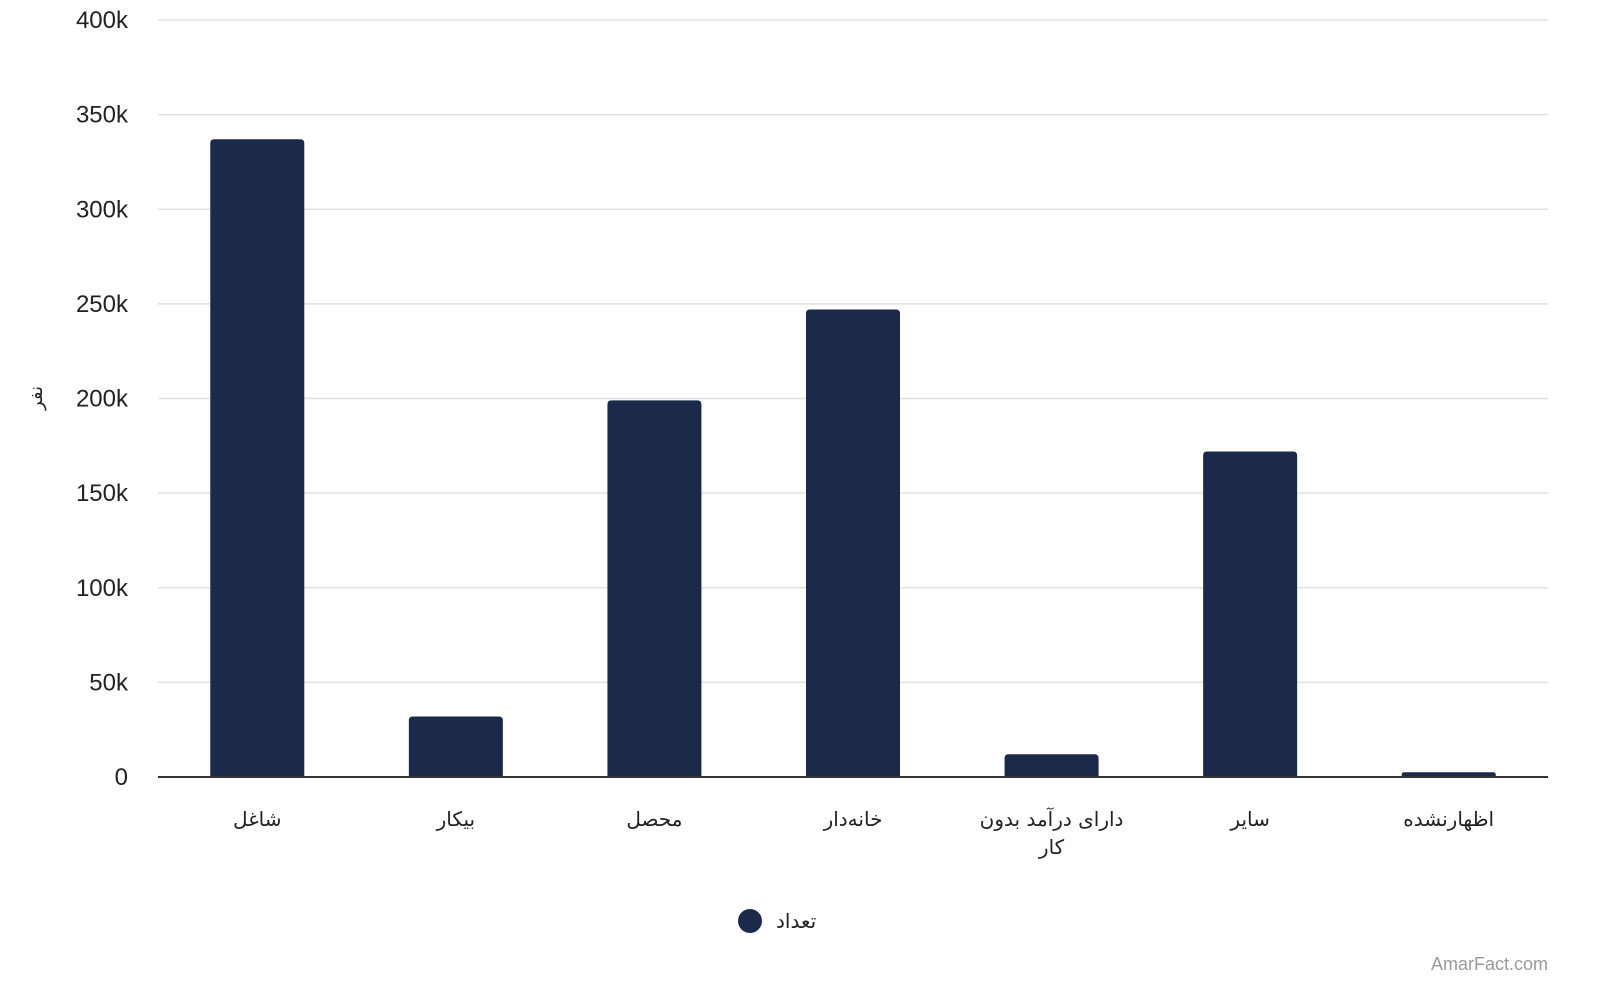 Image resolution: width=1600 pixels, height=1000 pixels. Describe the element at coordinates (750, 921) in the screenshot. I see `legend-marker-icon` at that location.